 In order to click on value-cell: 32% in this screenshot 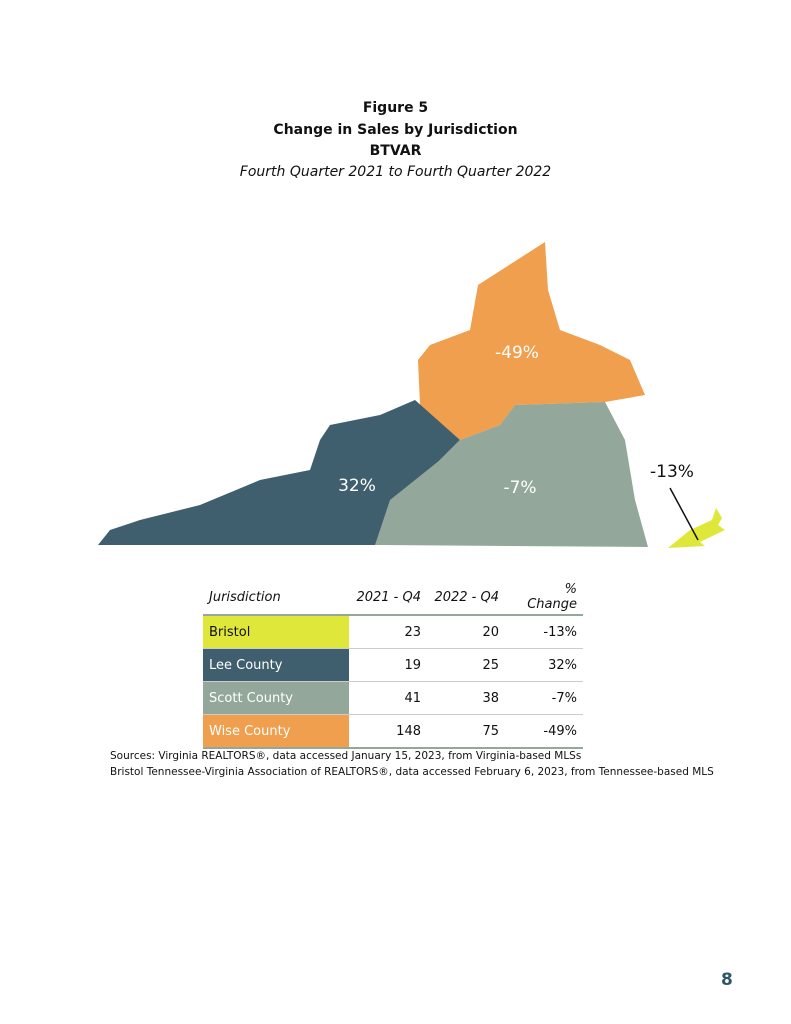, I will do `click(544, 665)`.